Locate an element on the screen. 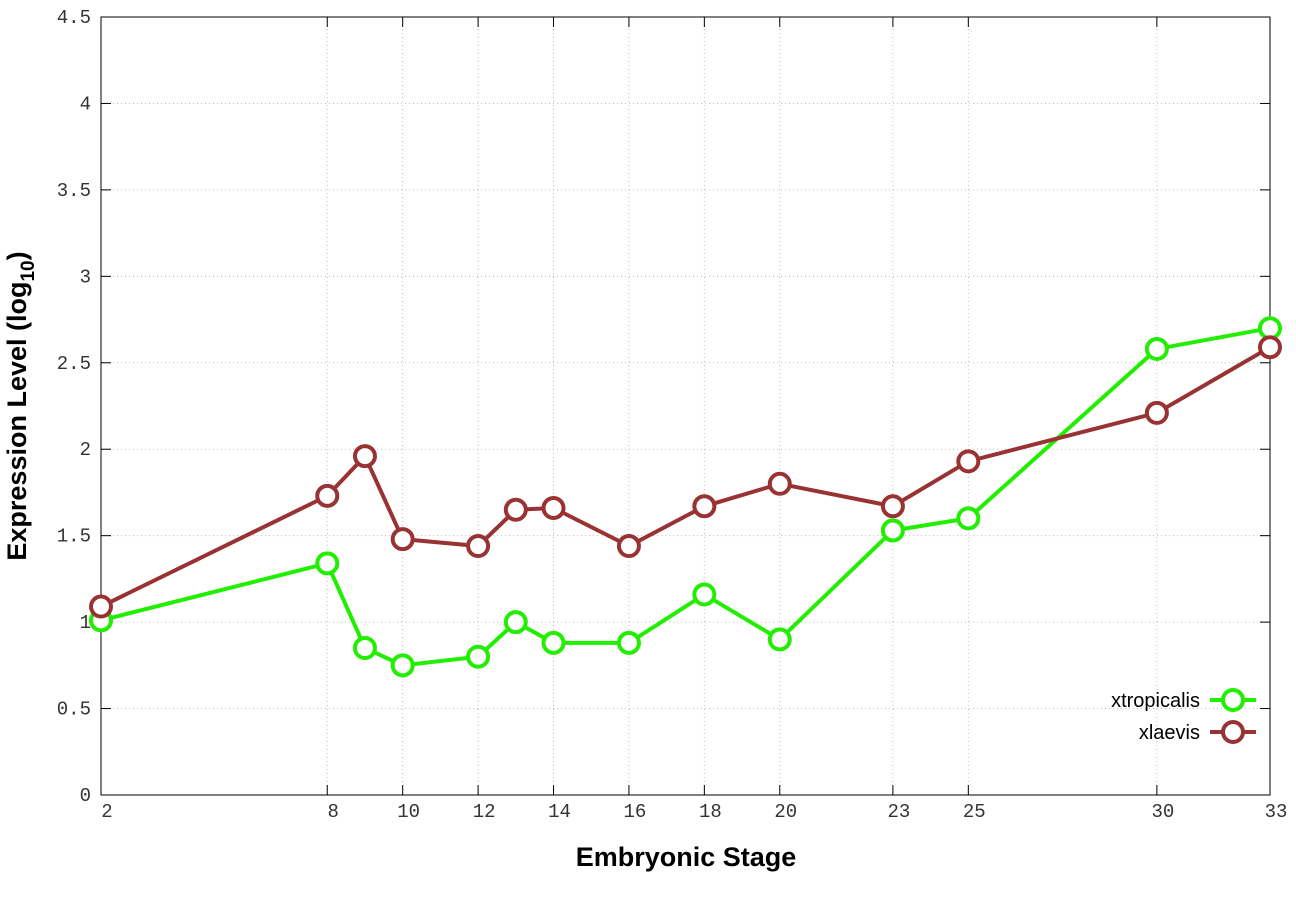  y-tick-label: 0 is located at coordinates (85, 796).